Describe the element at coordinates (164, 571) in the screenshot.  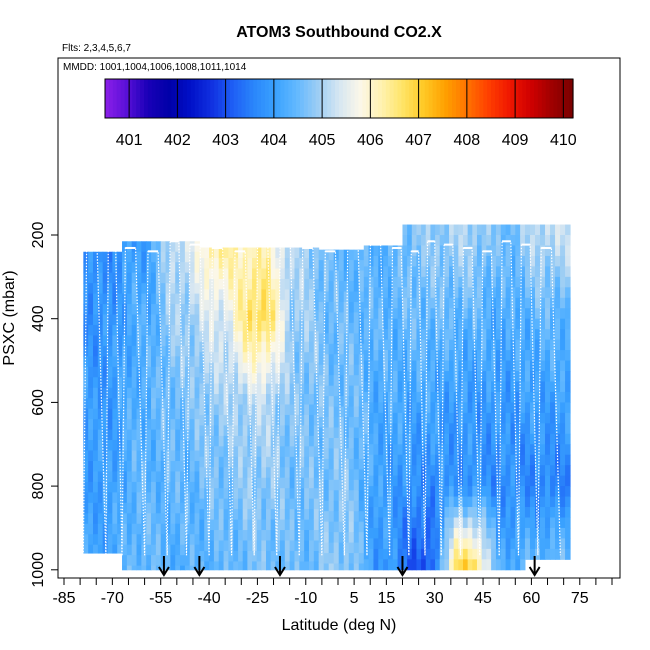
I see `sounding-arrow-head` at that location.